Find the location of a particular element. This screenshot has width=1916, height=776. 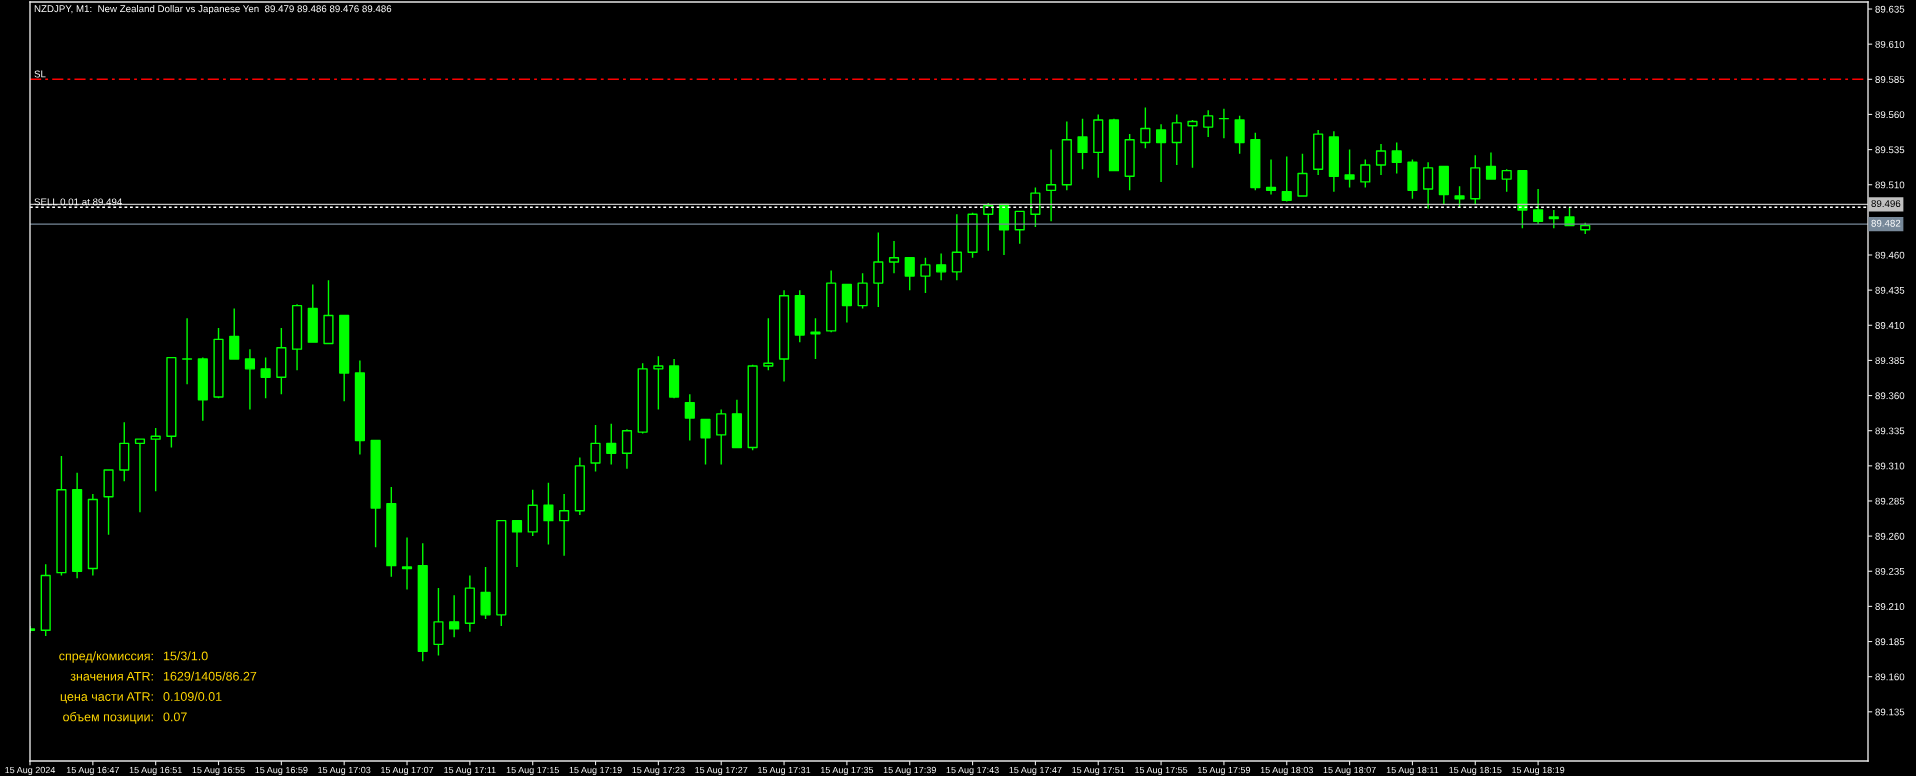

y-tick-label: 89.385 is located at coordinates (1890, 361).